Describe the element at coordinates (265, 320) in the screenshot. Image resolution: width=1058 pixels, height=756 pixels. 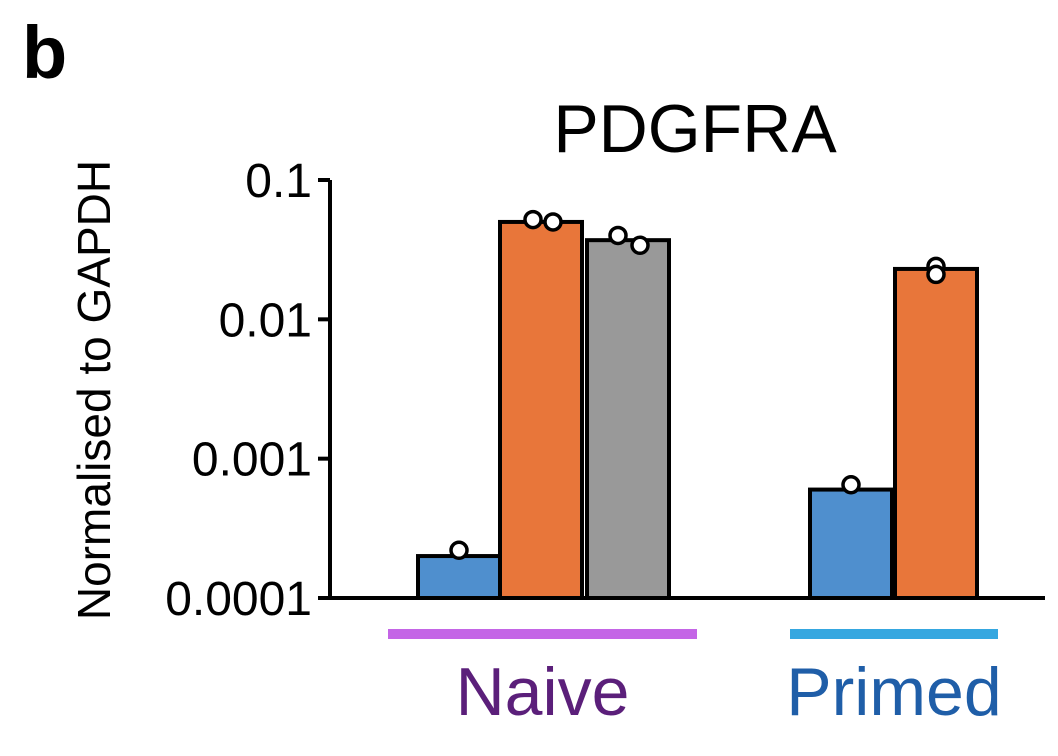
I see `y-tick-label: 0.01` at that location.